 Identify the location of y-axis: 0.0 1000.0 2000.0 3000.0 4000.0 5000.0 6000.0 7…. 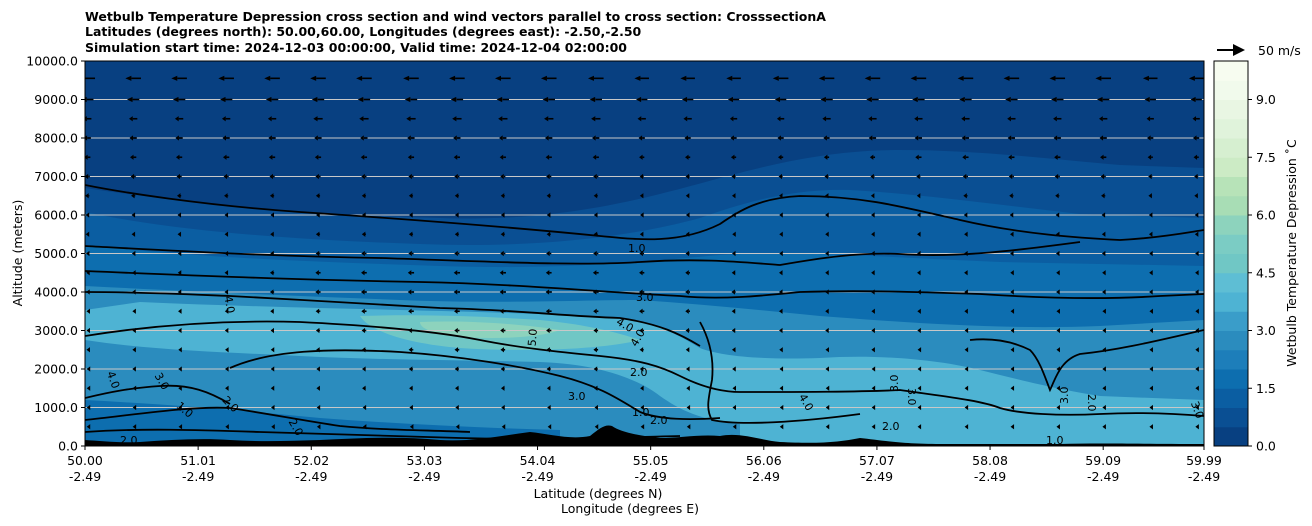
(55, 254).